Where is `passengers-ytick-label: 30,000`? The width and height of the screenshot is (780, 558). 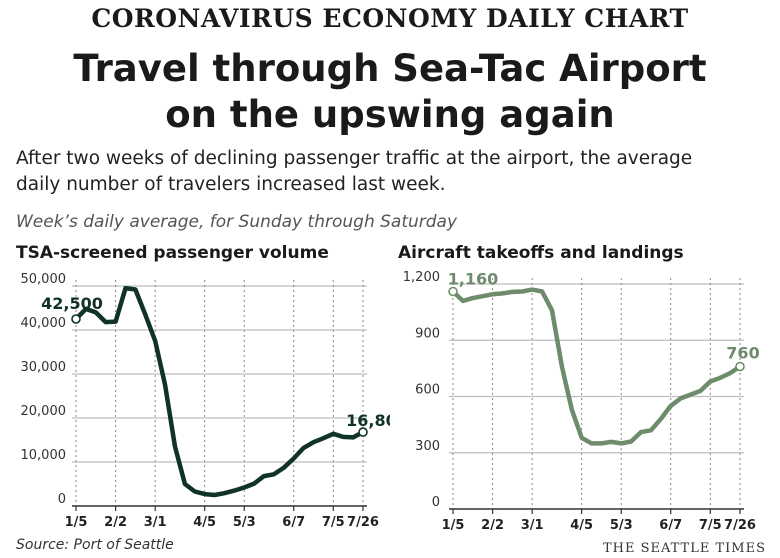
passengers-ytick-label: 30,000 is located at coordinates (44, 367).